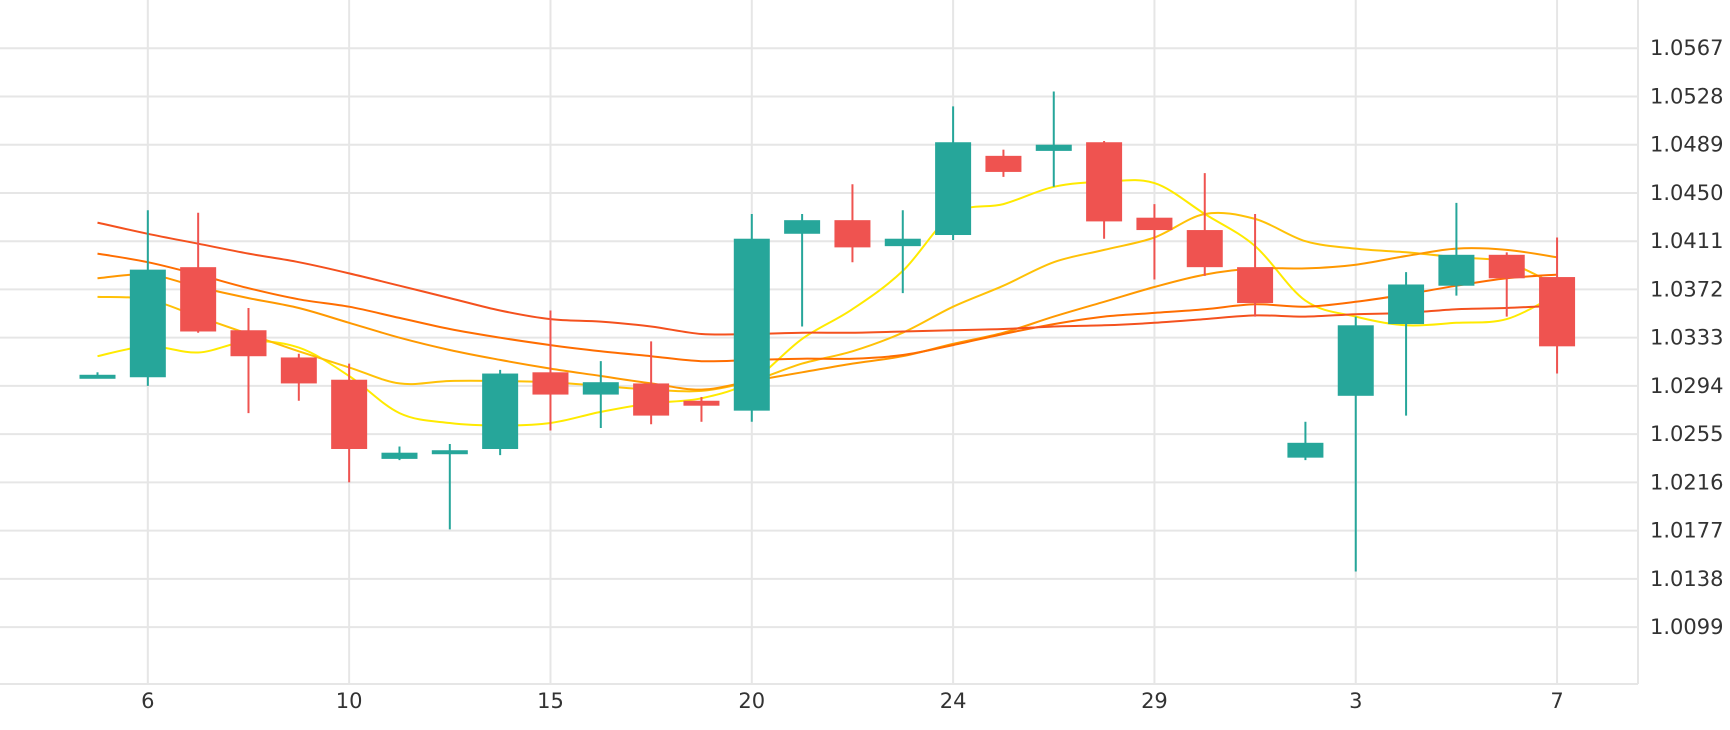  Describe the element at coordinates (550, 701) in the screenshot. I see `x-tick-label: 15` at that location.